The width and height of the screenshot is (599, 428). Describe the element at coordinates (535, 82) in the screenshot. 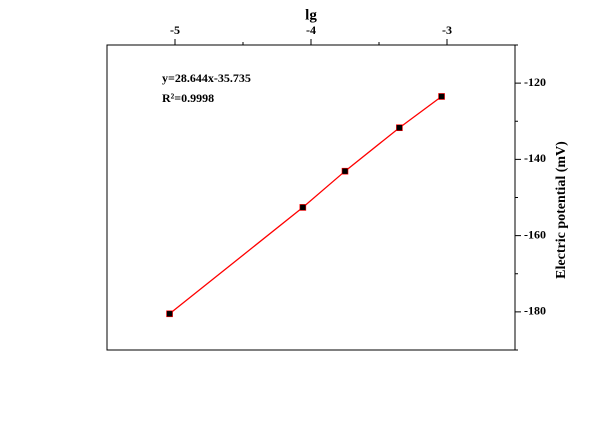

I see `y-tick-label: -120` at that location.